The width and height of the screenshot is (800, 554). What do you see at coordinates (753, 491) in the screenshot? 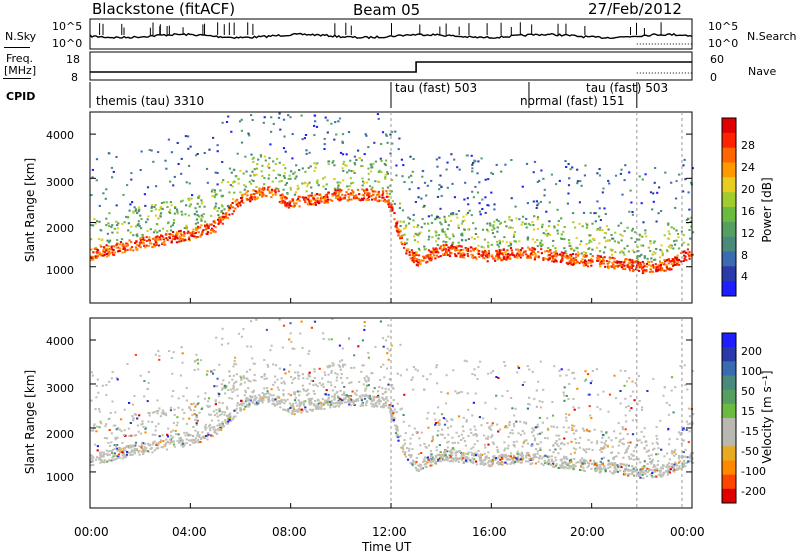
I see `velocity-cb-tick: -200` at bounding box center [753, 491].